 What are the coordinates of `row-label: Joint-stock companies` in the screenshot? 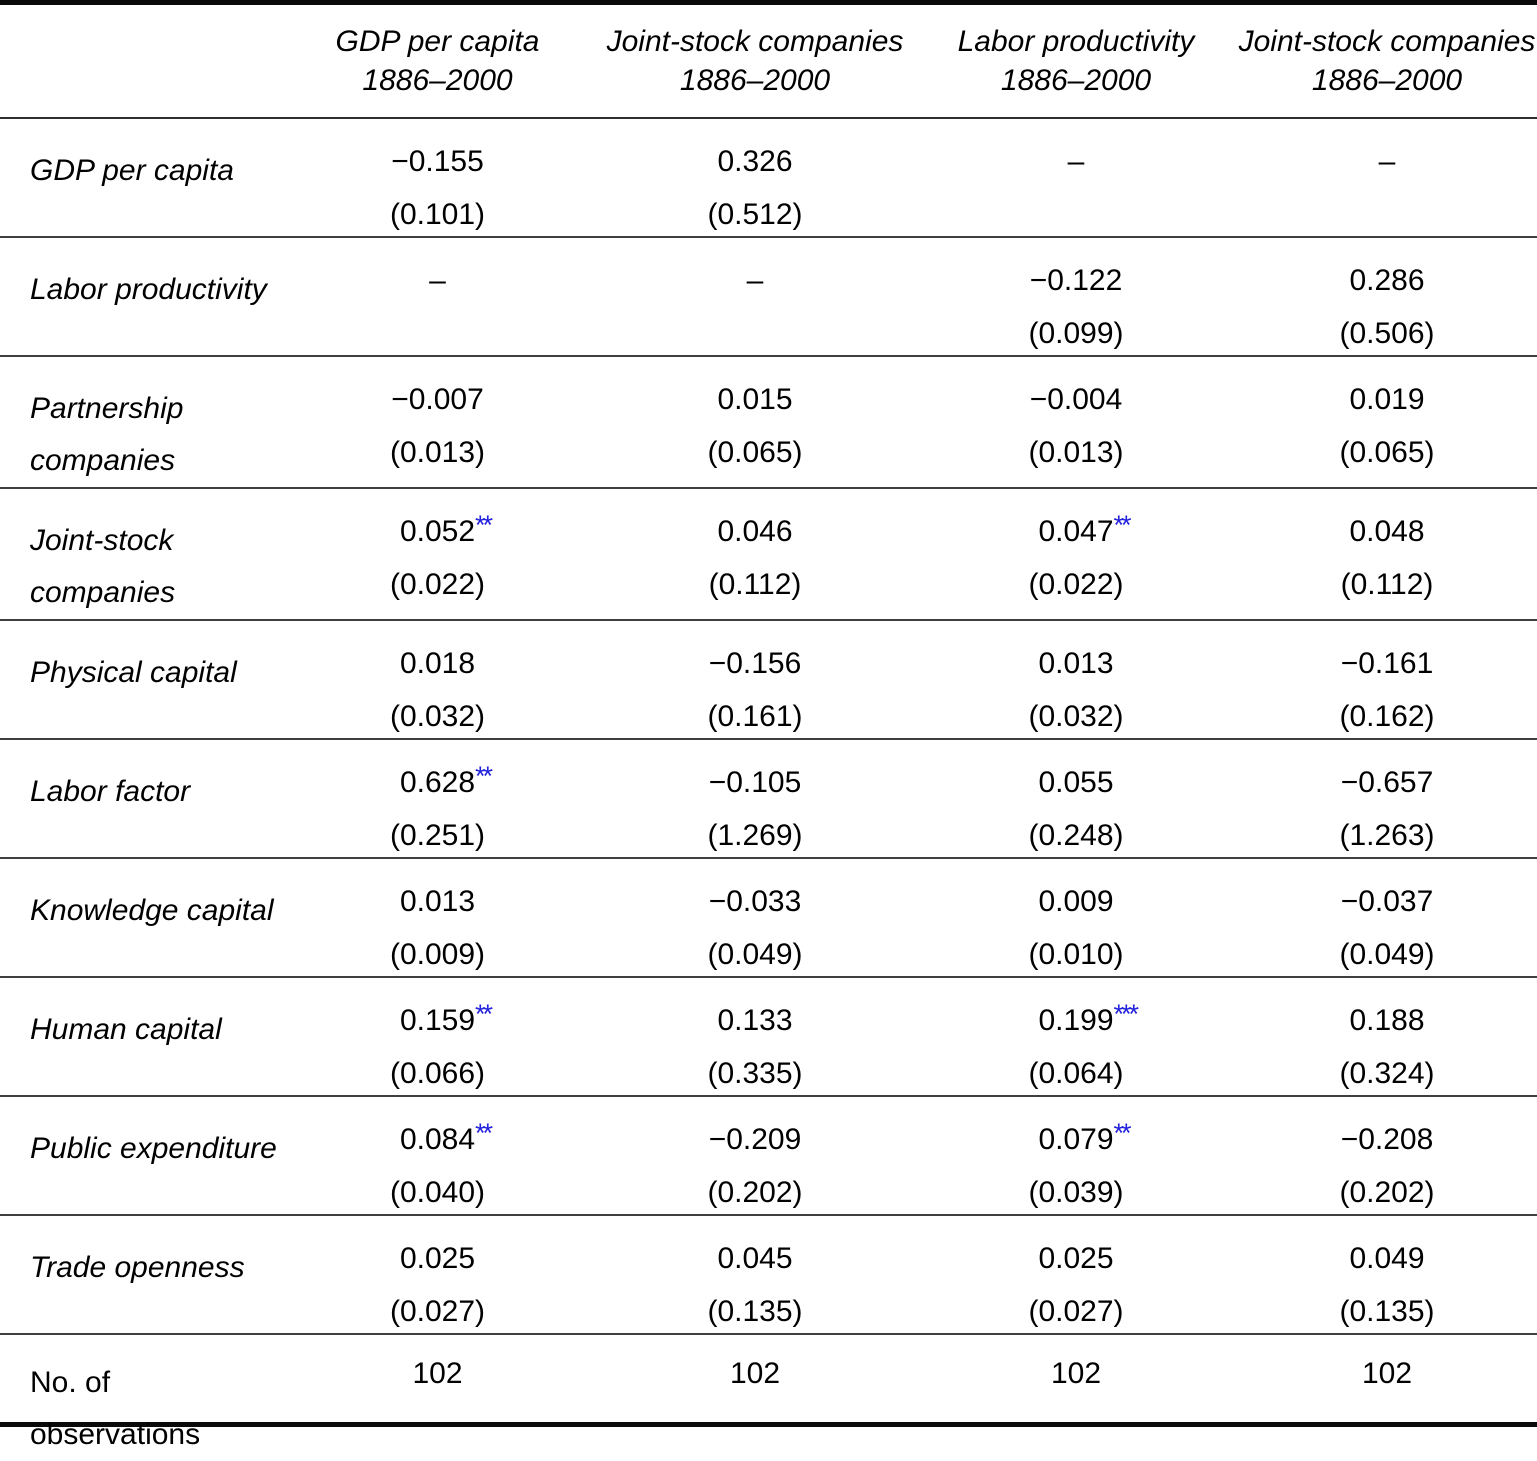 It's located at (103, 566).